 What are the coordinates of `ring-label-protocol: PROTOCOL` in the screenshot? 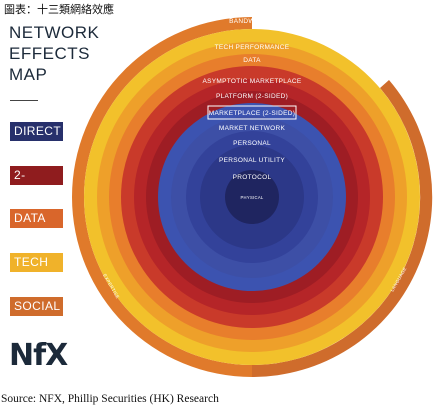 It's located at (252, 177).